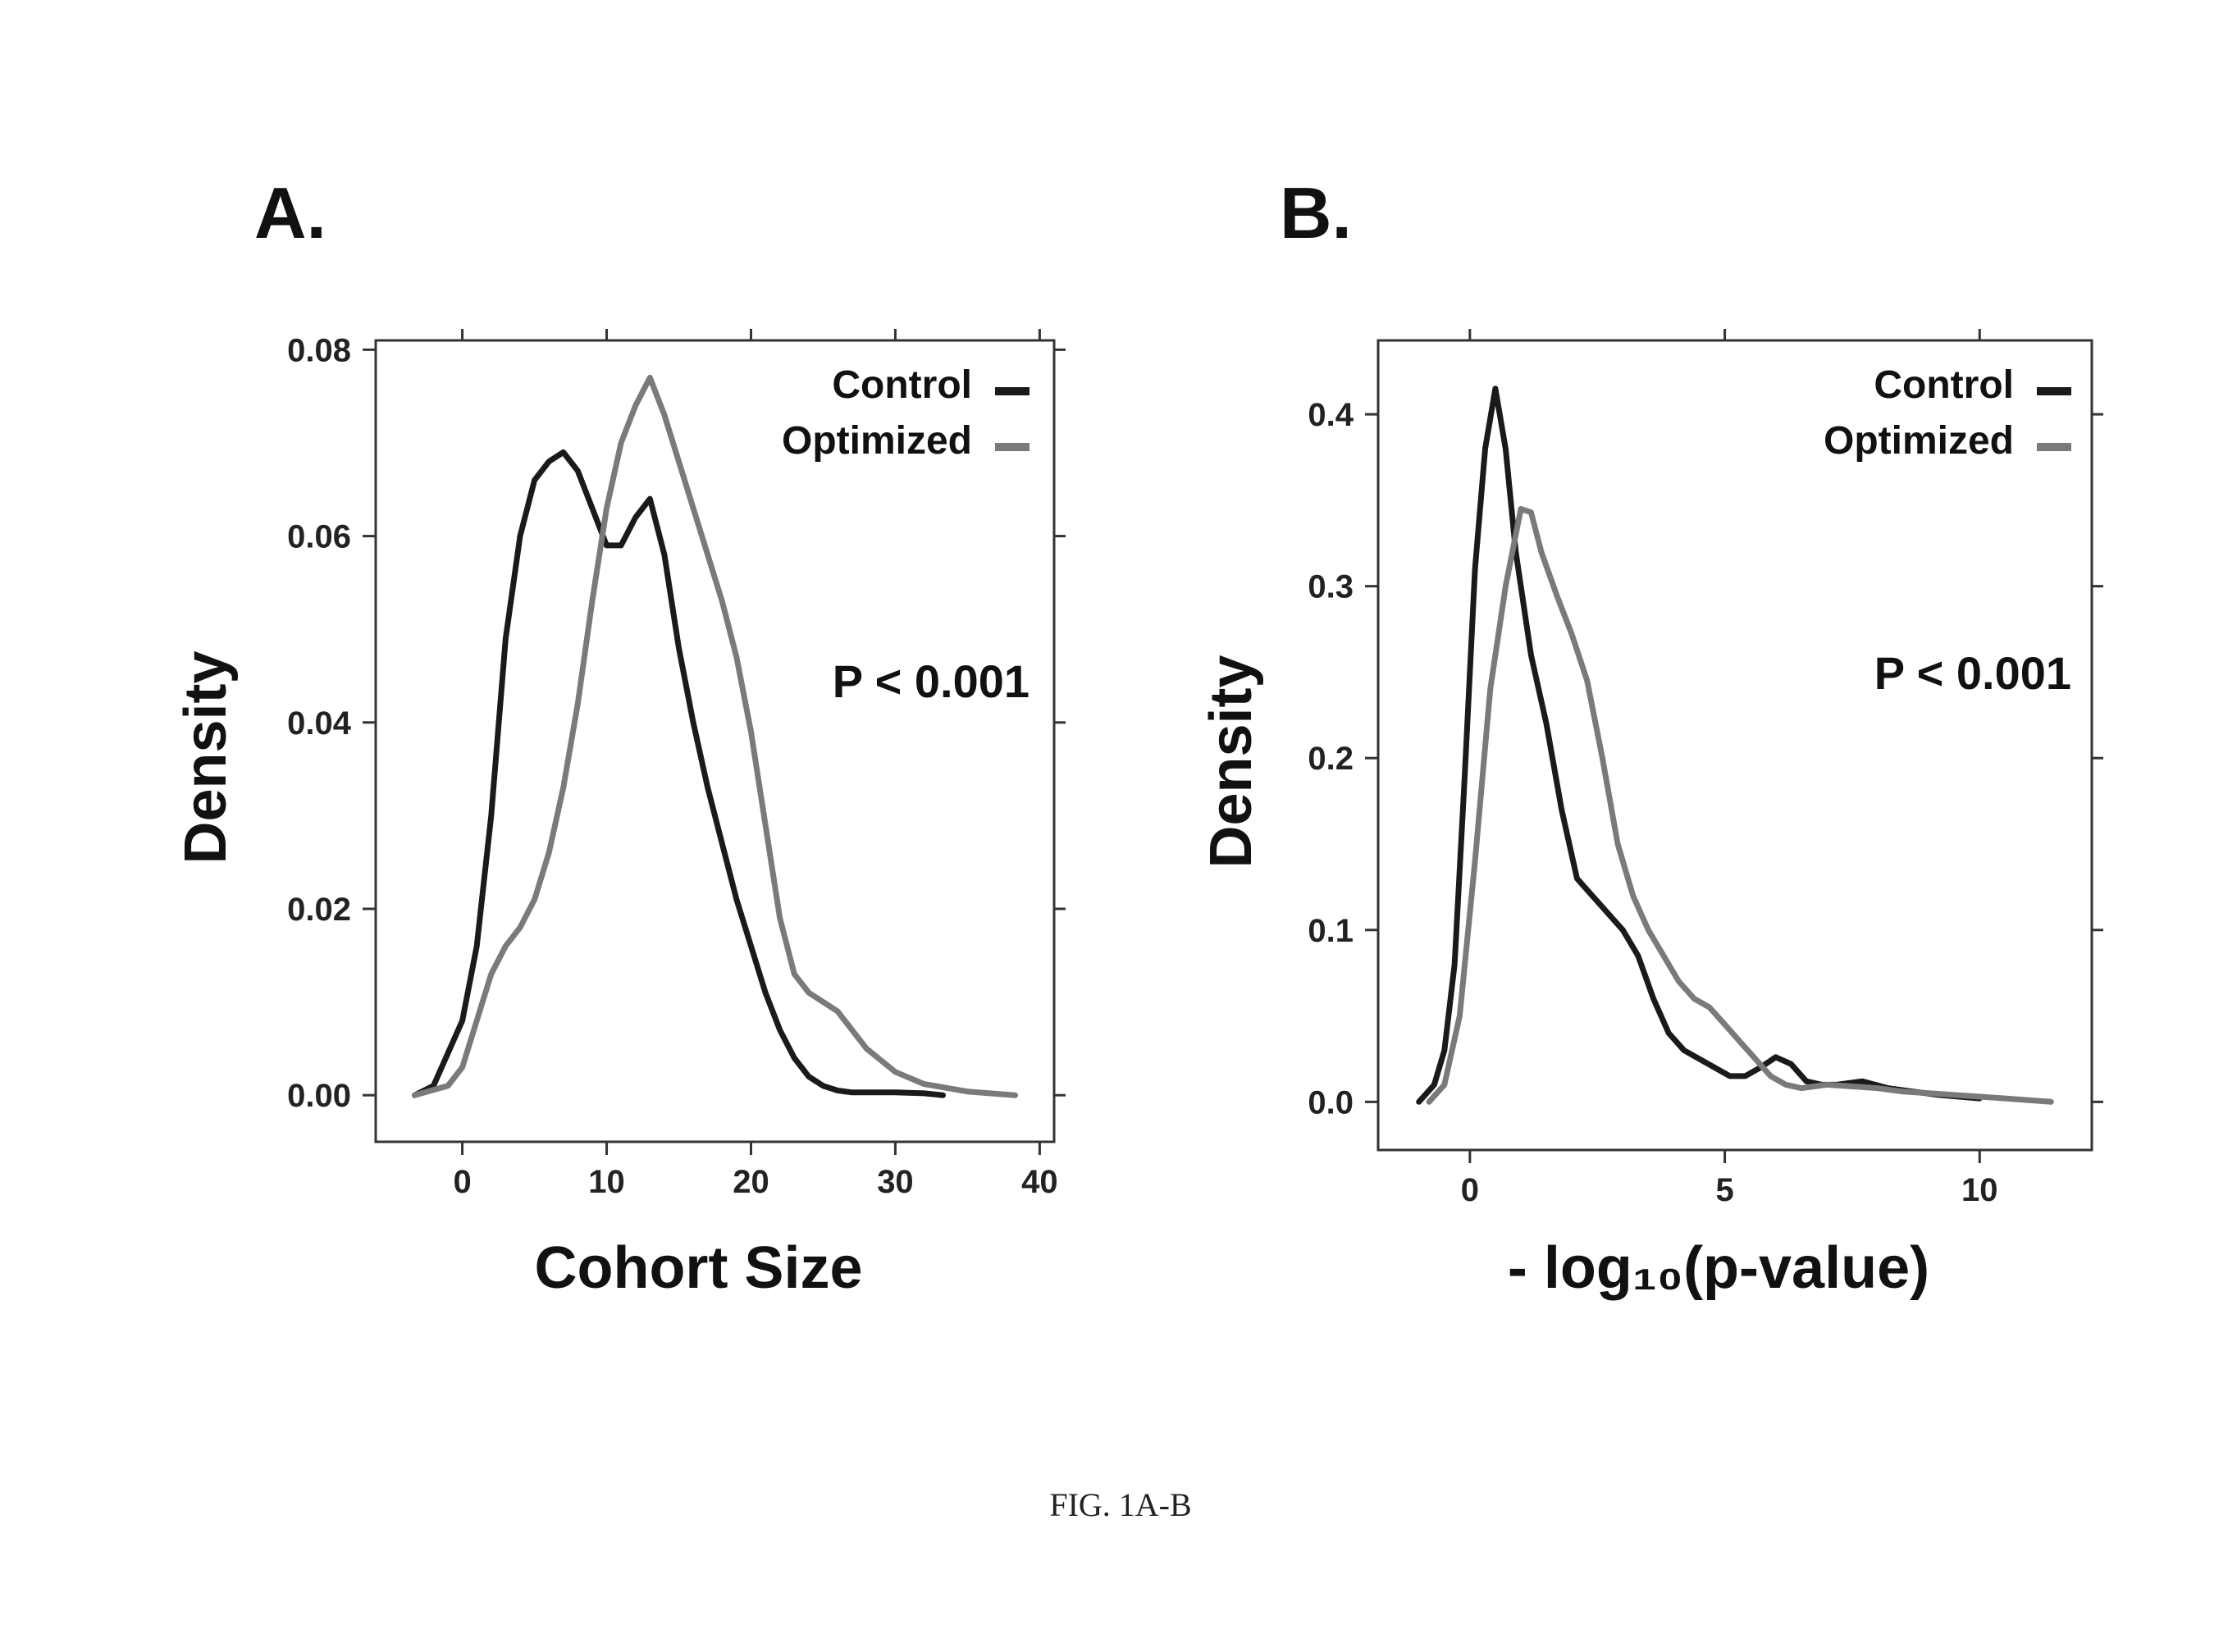 This screenshot has width=2237, height=1652. Describe the element at coordinates (679, 773) in the screenshot. I see `series-line-control` at that location.